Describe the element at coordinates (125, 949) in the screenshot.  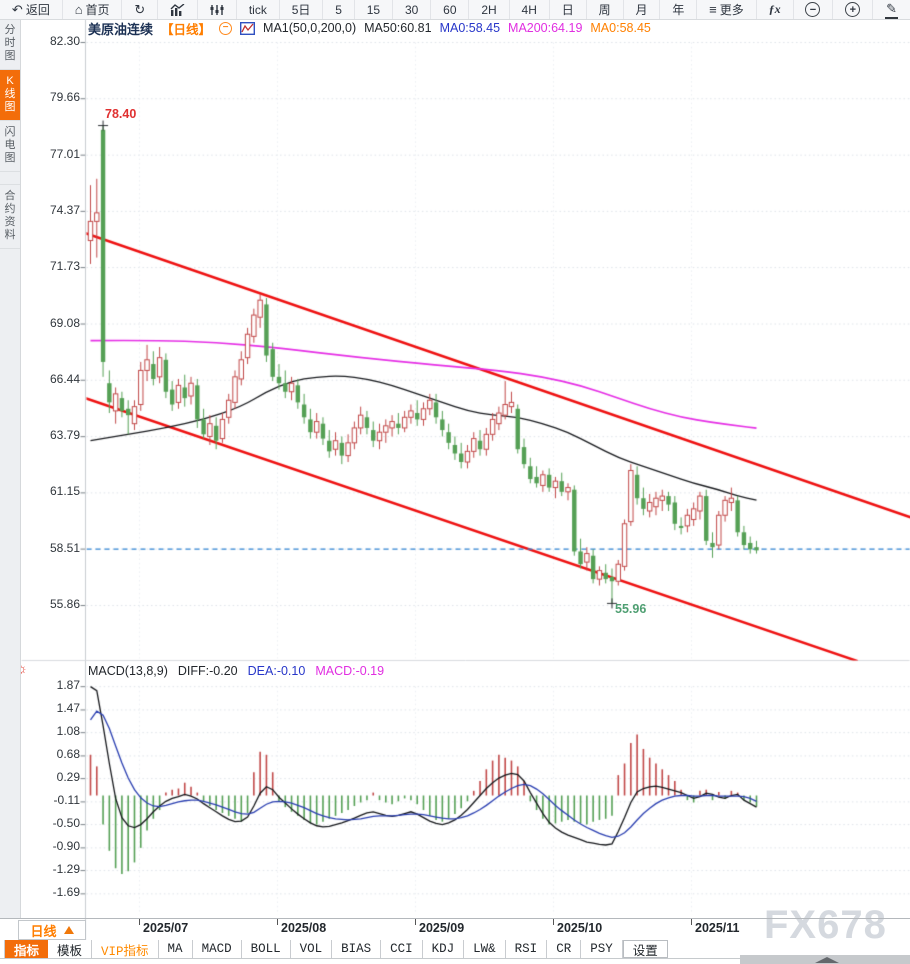
I see `tab-vip-indicator: VIP指标` at that location.